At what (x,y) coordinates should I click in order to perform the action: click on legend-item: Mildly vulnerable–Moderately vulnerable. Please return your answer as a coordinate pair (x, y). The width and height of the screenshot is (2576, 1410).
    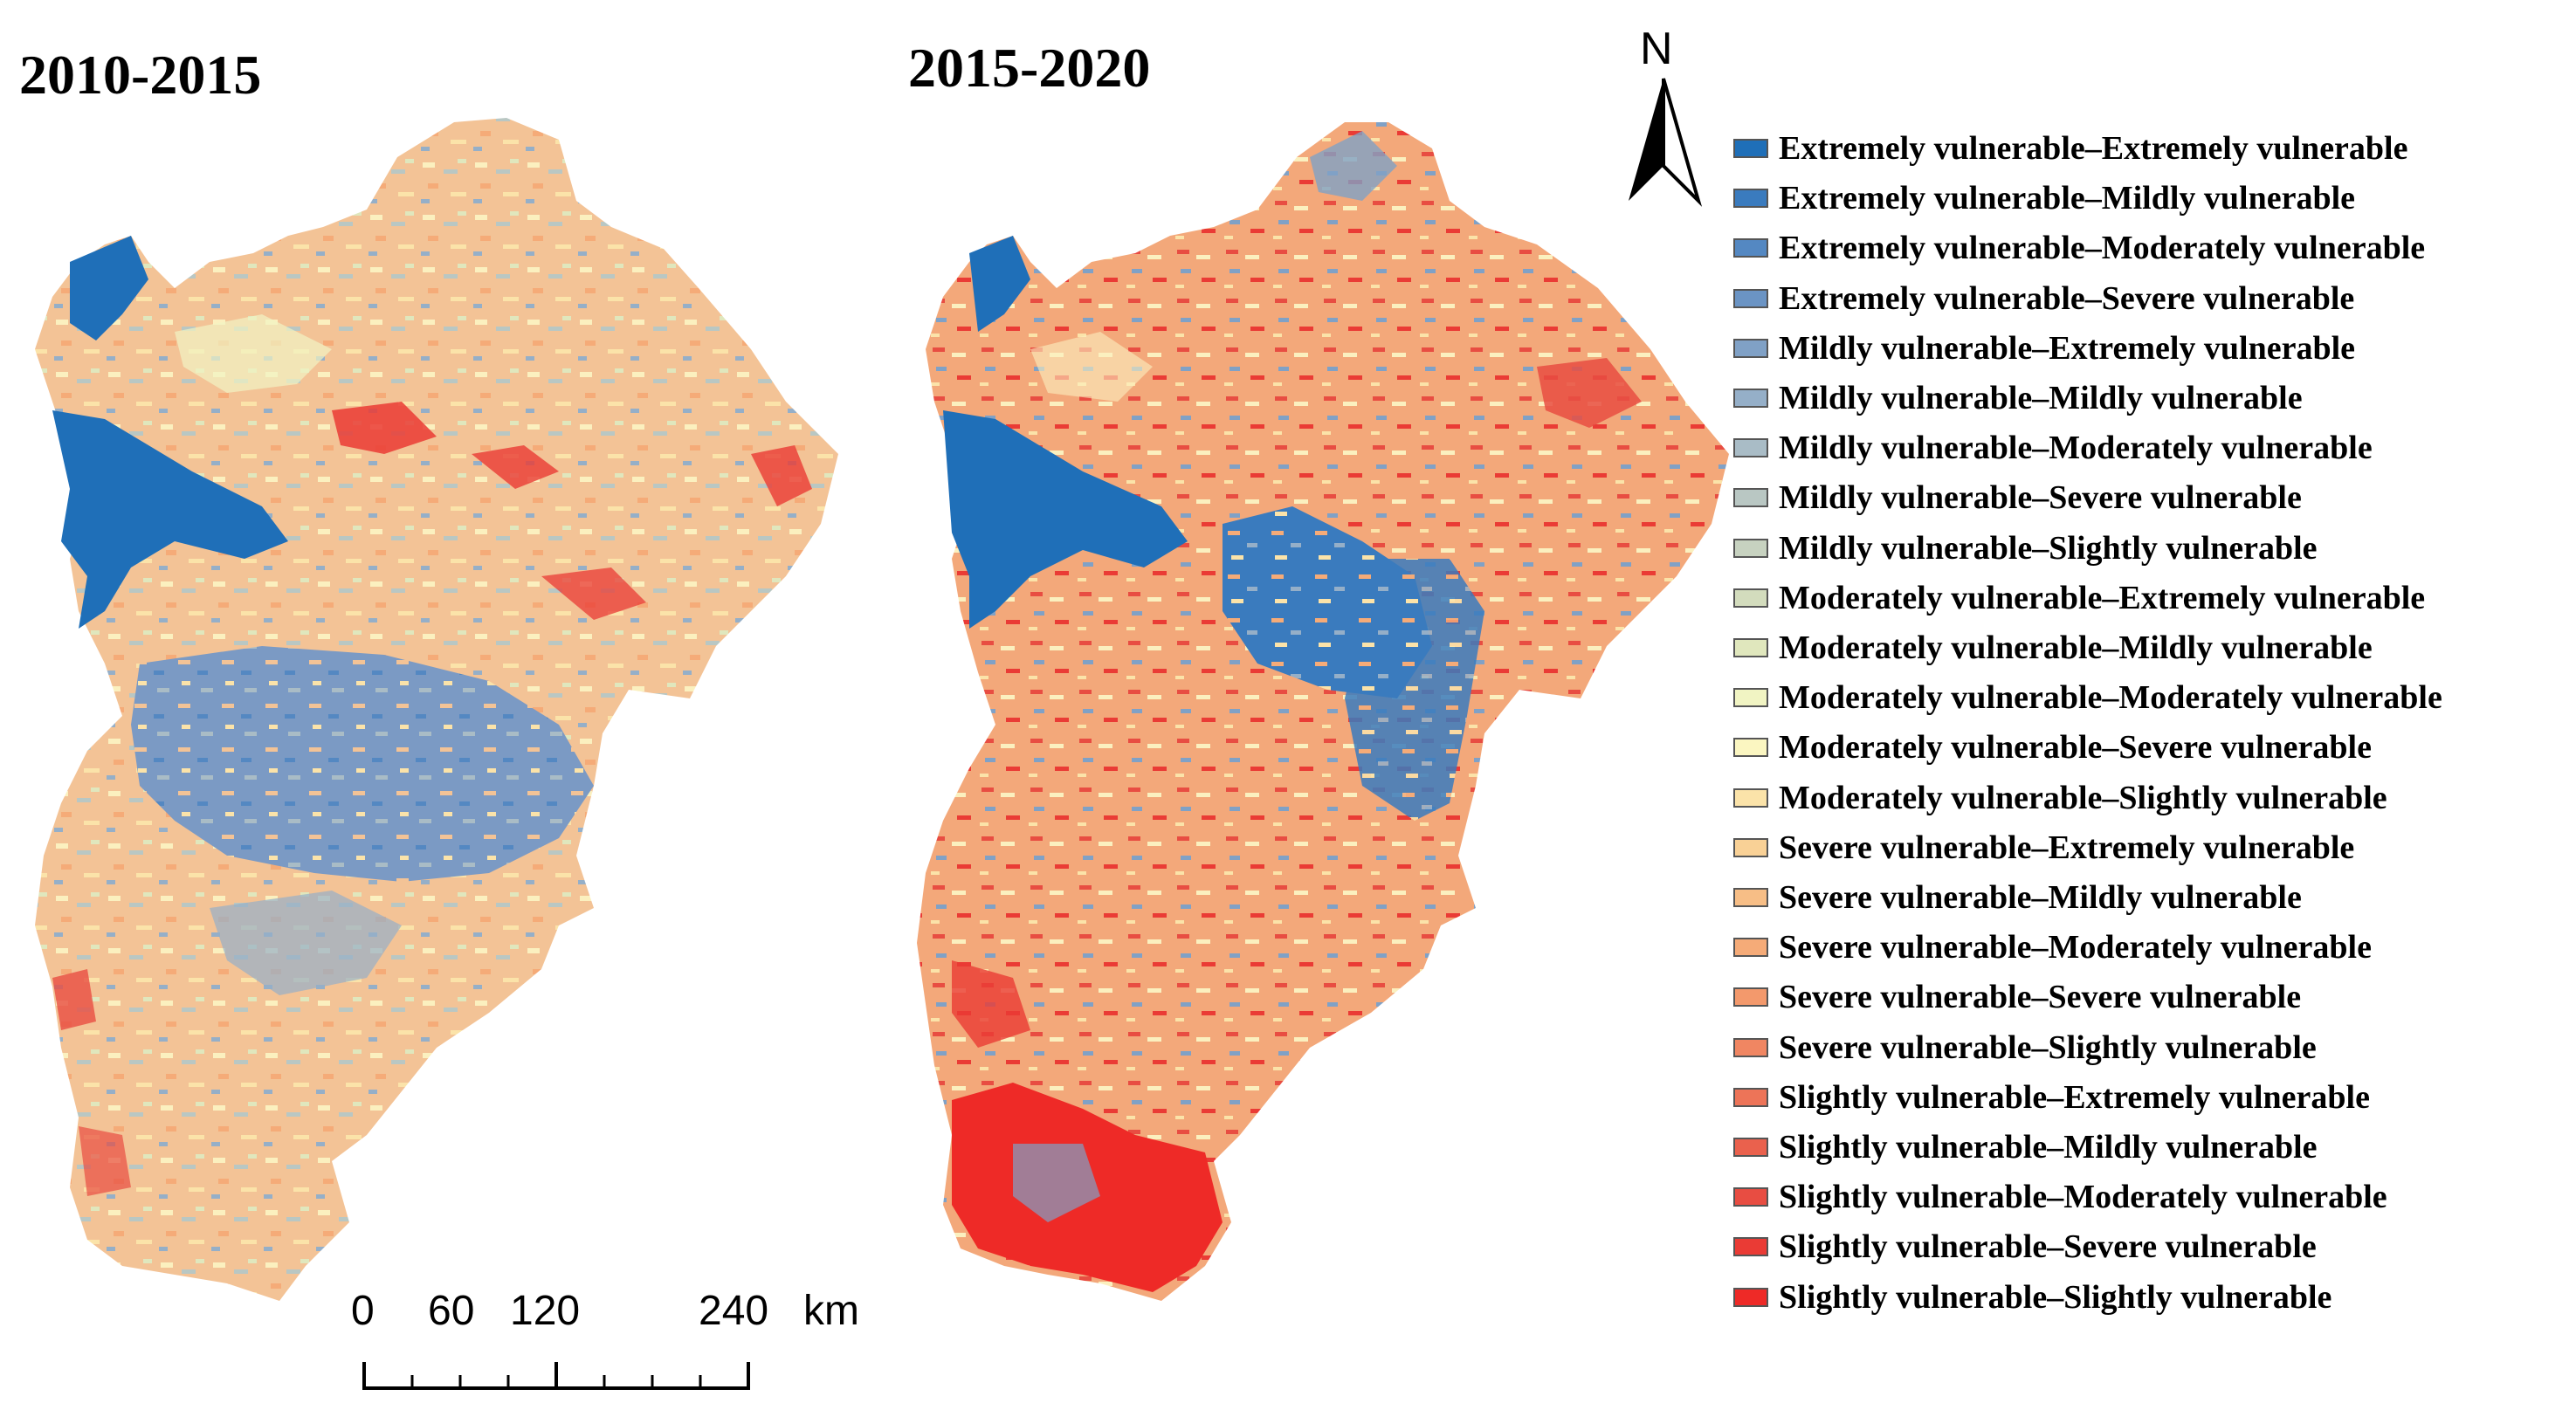
    Looking at the image, I should click on (2053, 447).